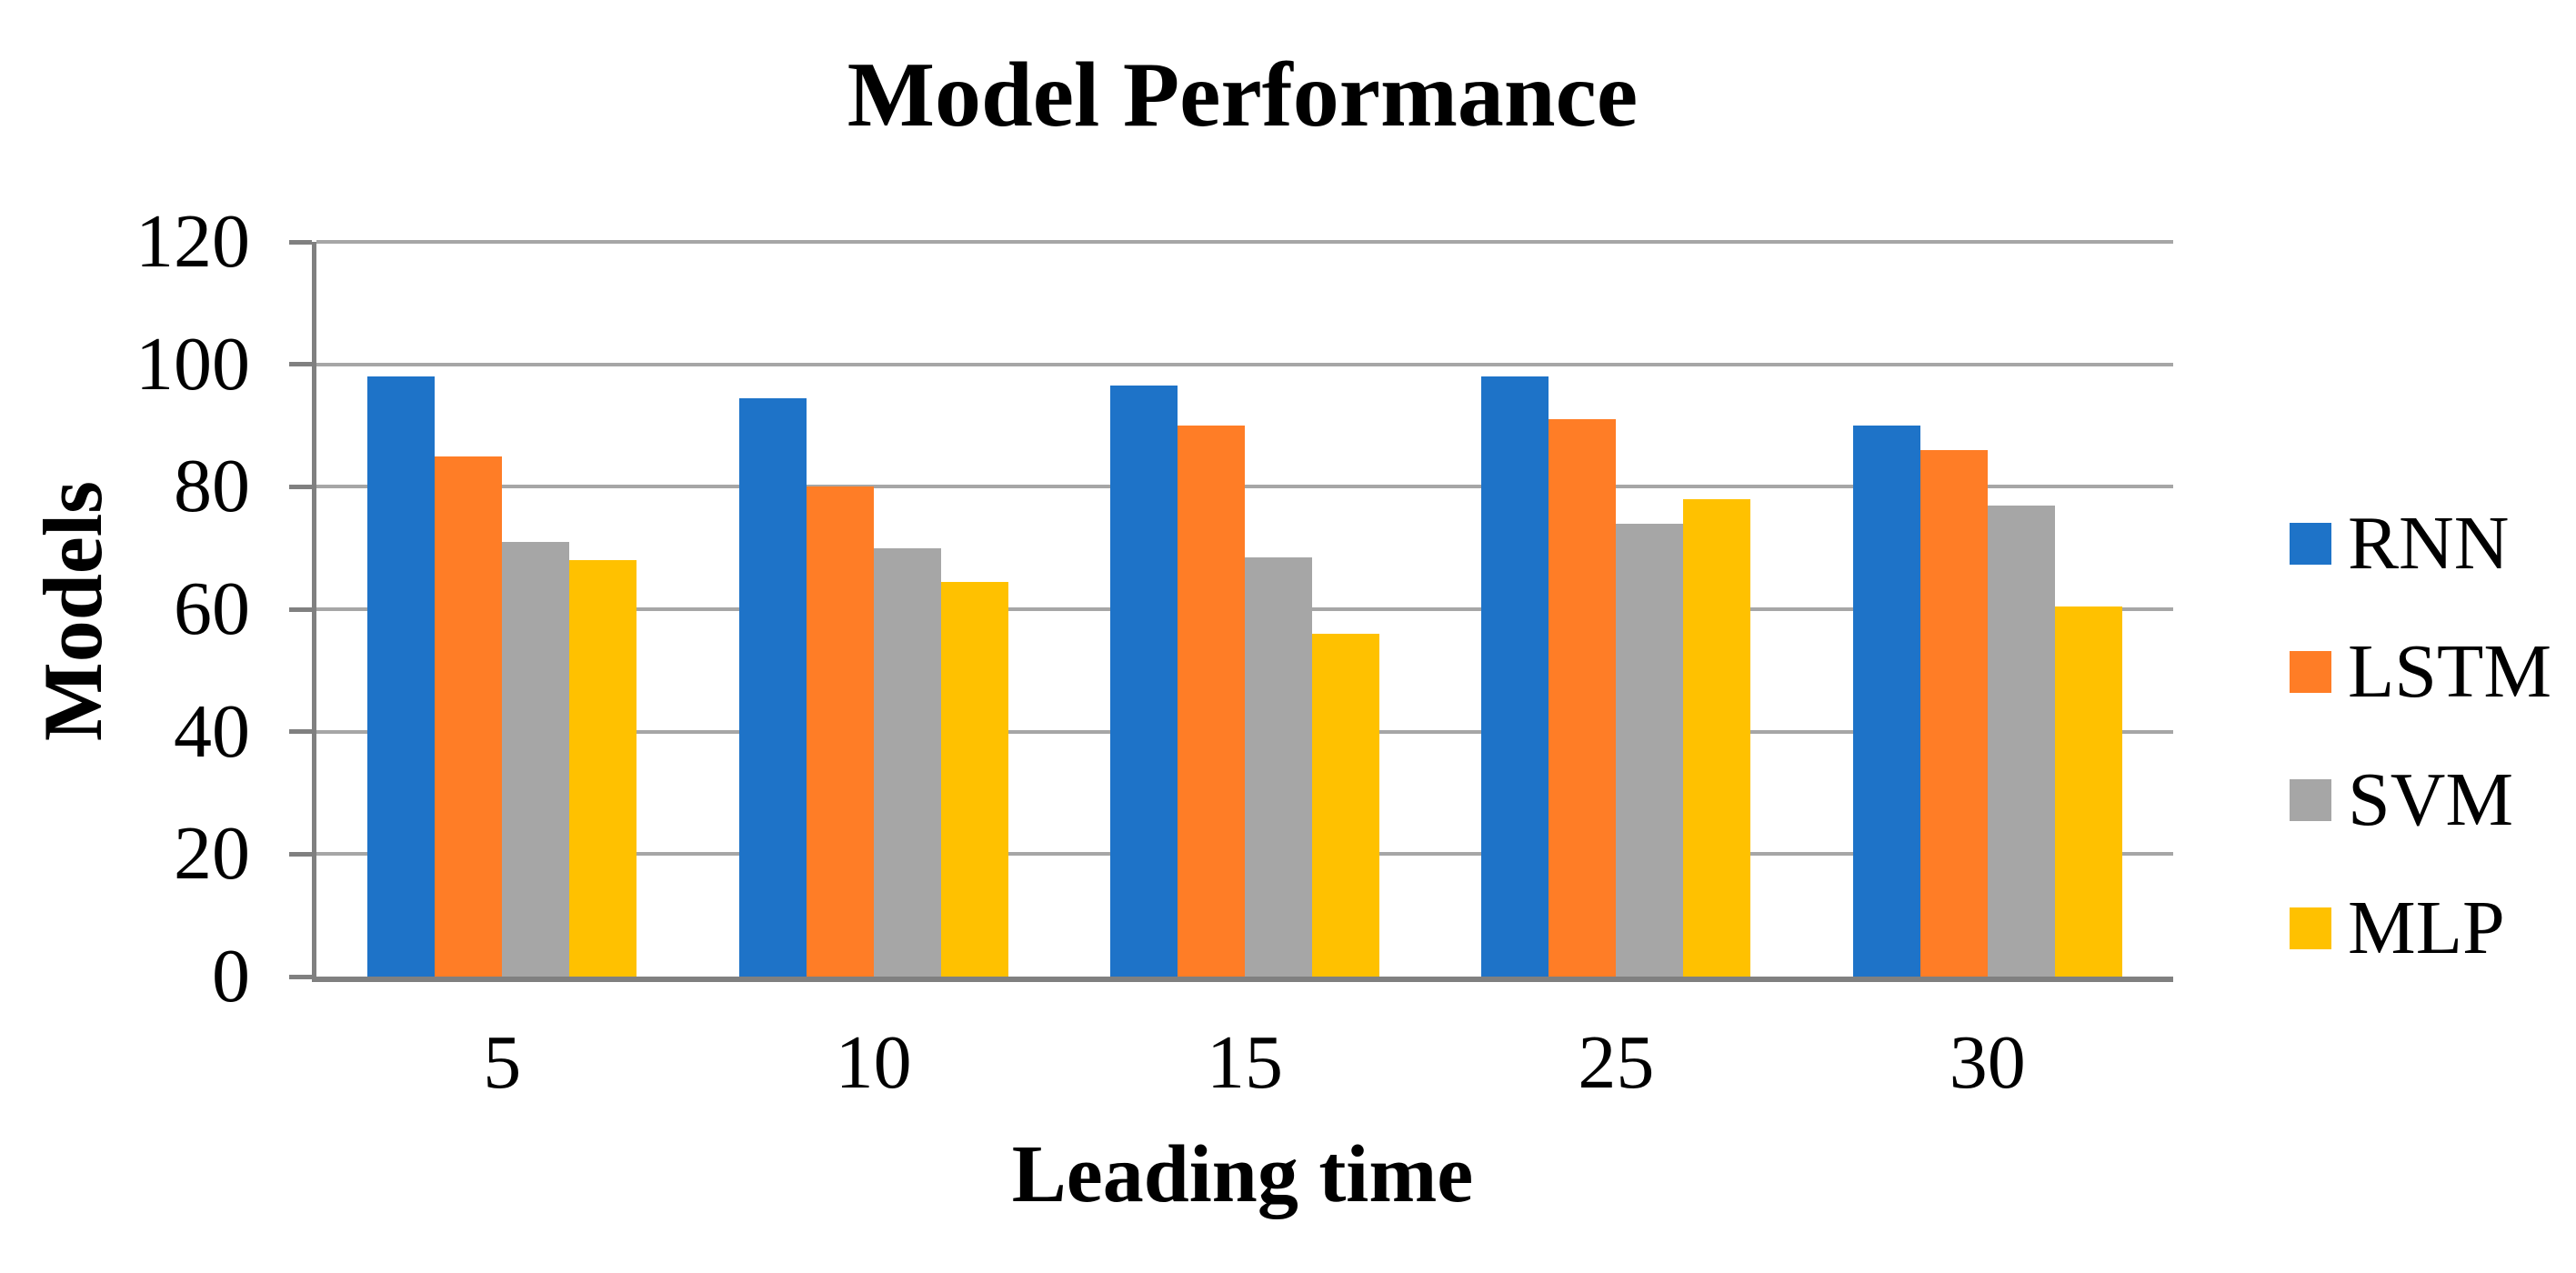 Image resolution: width=2576 pixels, height=1273 pixels. I want to click on y-tick-label-40: 40, so click(212, 731).